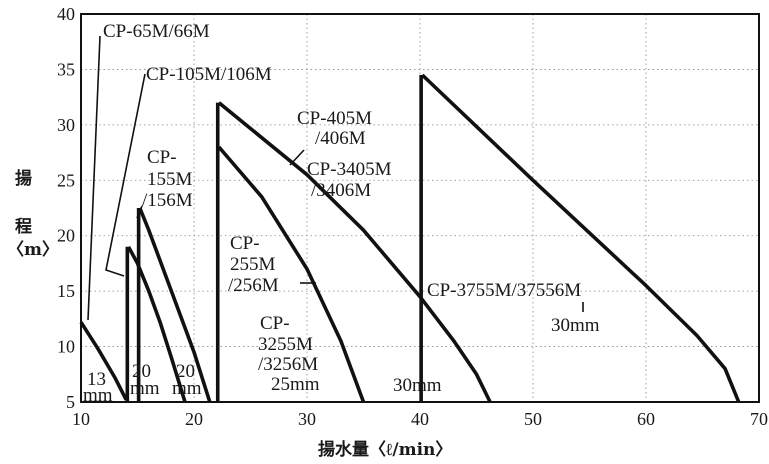 The height and width of the screenshot is (464, 769). Describe the element at coordinates (417, 385) in the screenshot. I see `label-30mm-a: 30mm` at that location.